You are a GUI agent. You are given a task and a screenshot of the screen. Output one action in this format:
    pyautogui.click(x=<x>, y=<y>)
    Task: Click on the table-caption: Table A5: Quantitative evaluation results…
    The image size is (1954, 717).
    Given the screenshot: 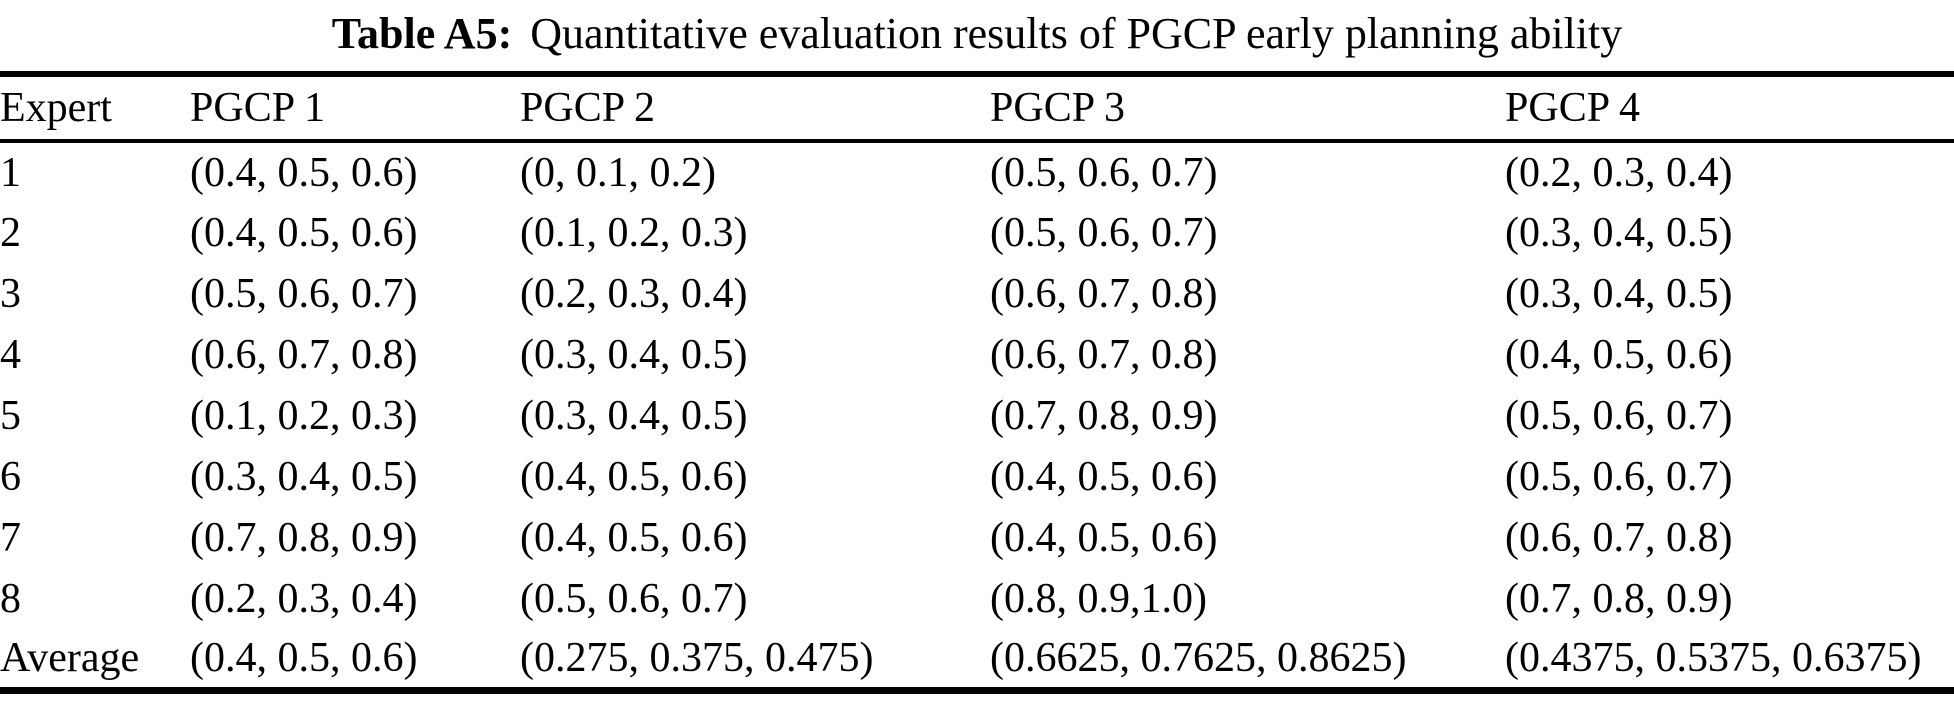 What is the action you would take?
    pyautogui.click(x=977, y=35)
    